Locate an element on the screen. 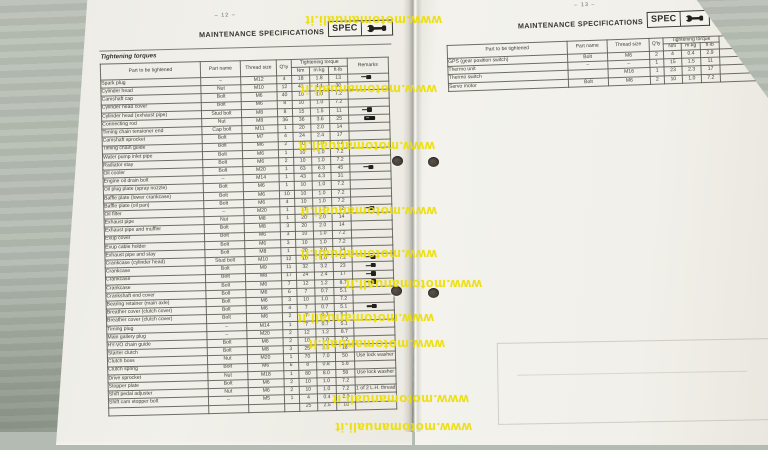 The image size is (768, 450). cell-qty: 2 is located at coordinates (657, 80).